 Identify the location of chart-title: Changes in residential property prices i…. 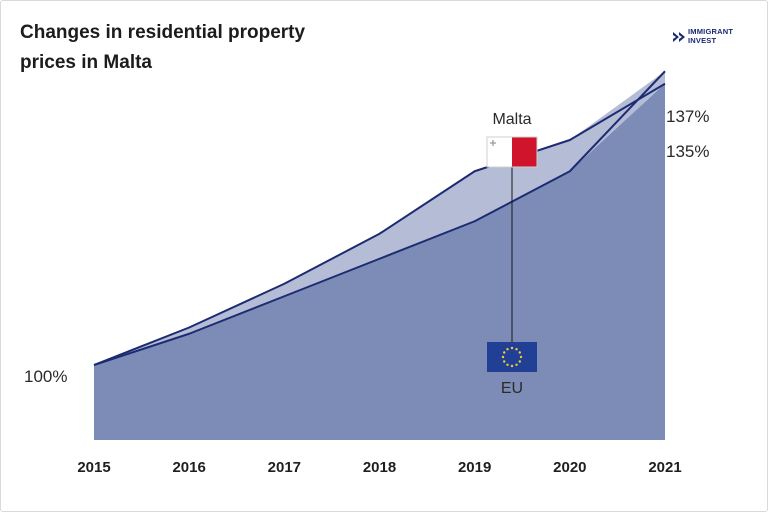
(163, 47).